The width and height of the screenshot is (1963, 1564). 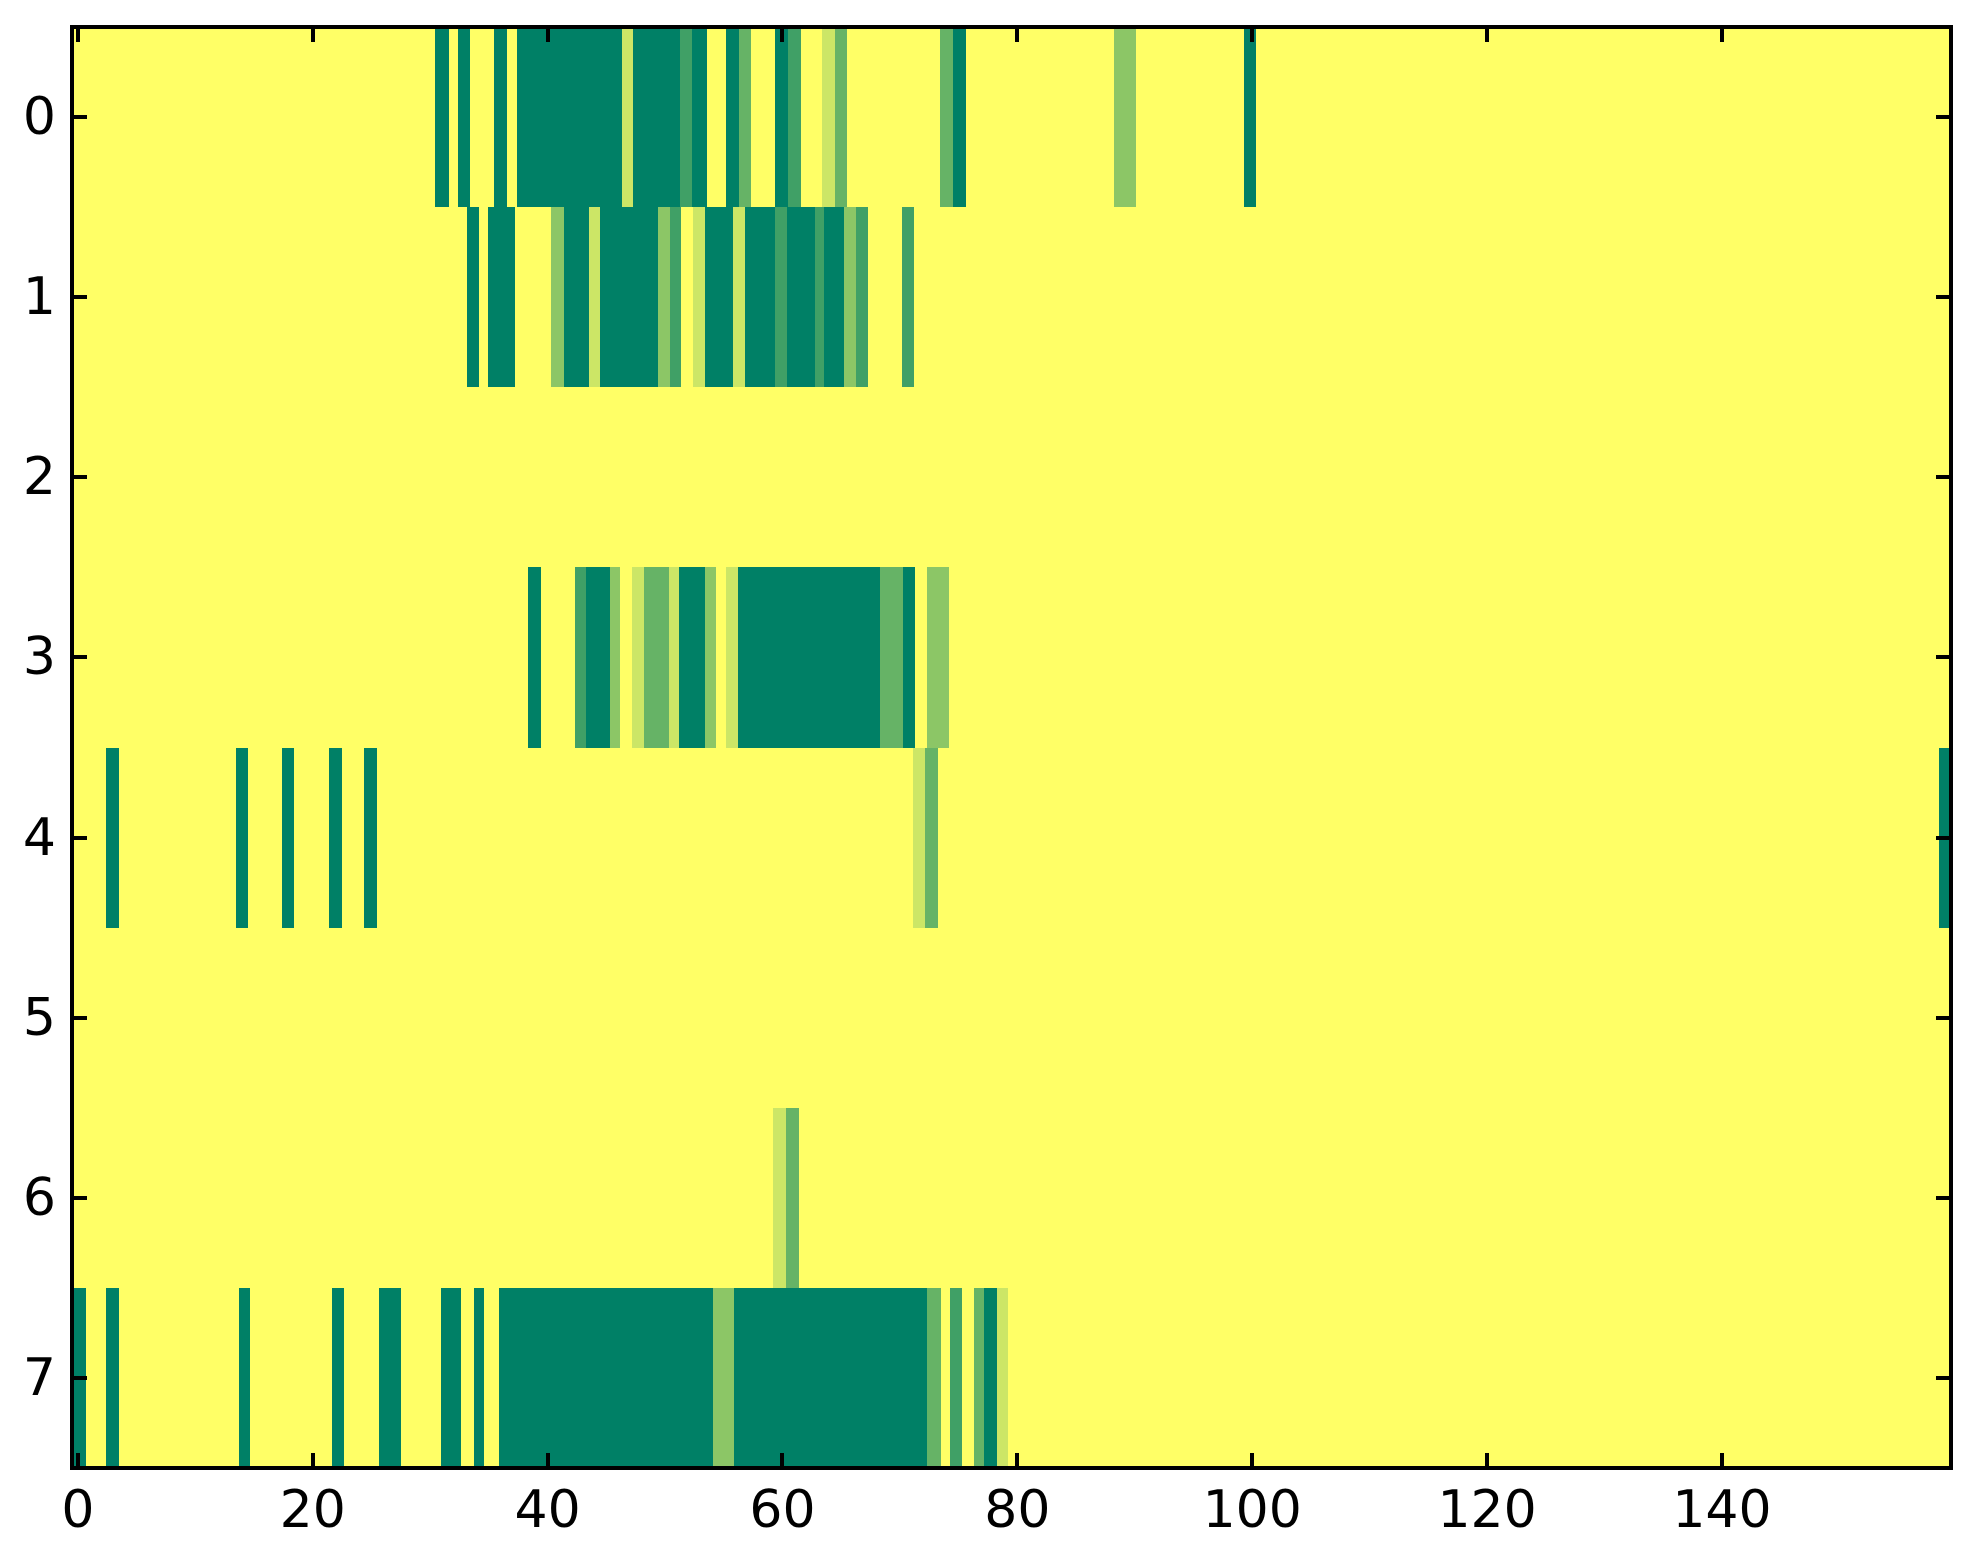 I want to click on y-tick-label: 5, so click(x=39, y=1017).